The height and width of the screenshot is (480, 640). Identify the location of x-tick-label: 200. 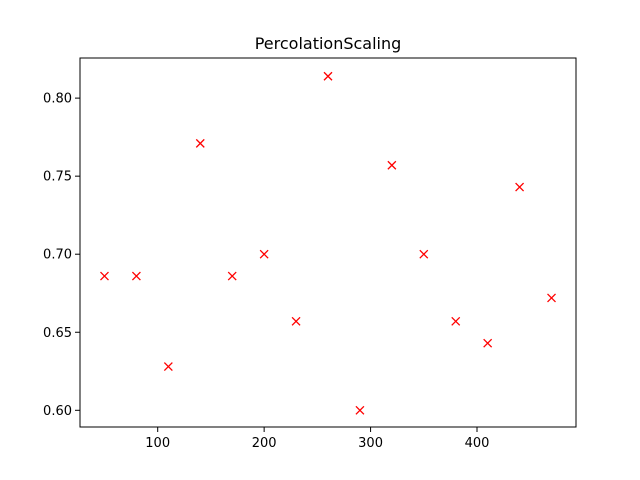
(264, 443).